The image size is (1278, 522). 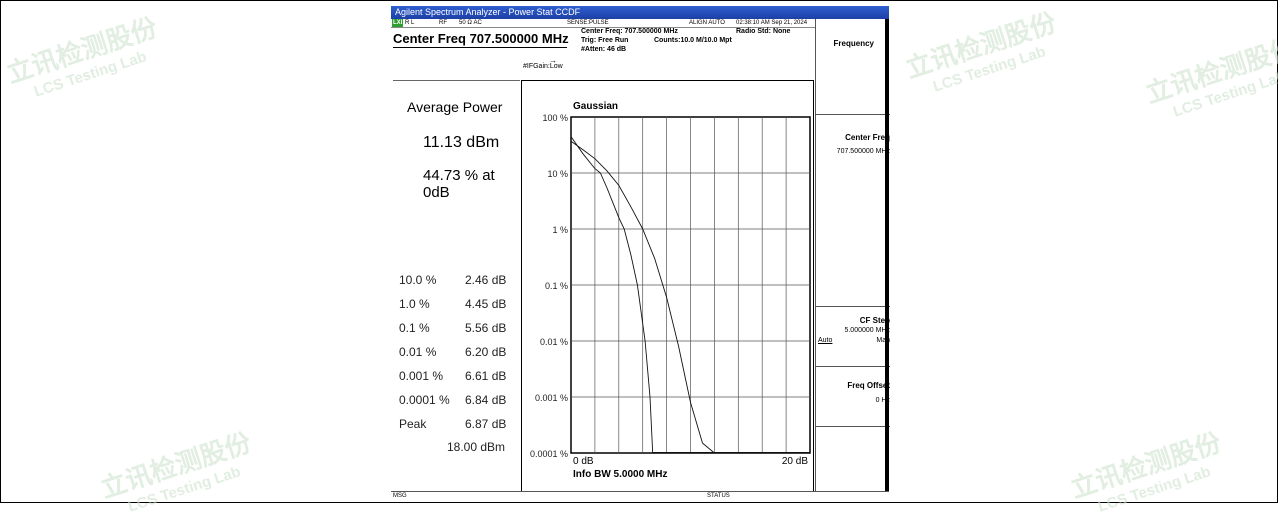 I want to click on cf-step-man: Man, so click(x=883, y=340).